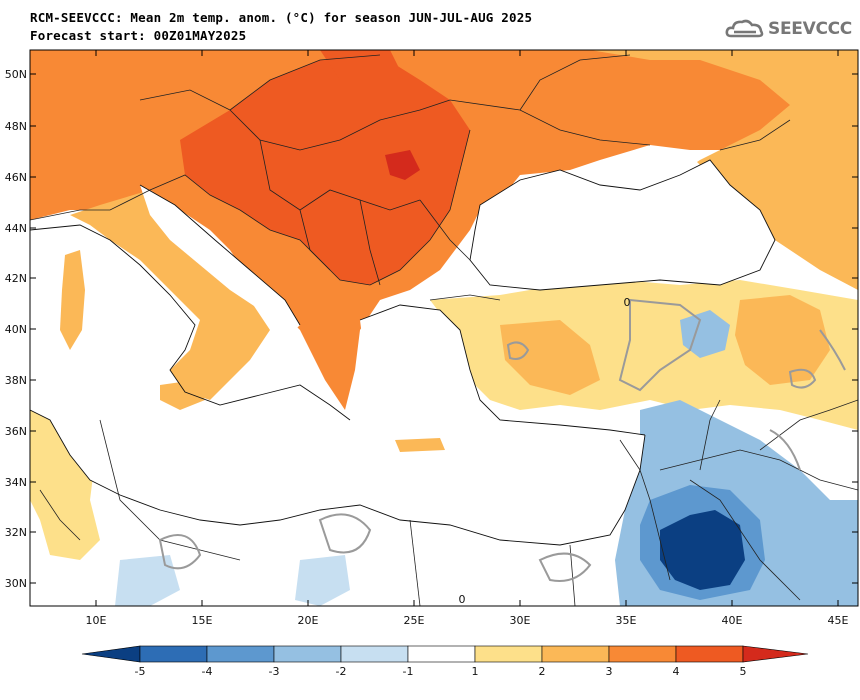 Image resolution: width=860 pixels, height=700 pixels. I want to click on region-hot-north, so click(360, 67).